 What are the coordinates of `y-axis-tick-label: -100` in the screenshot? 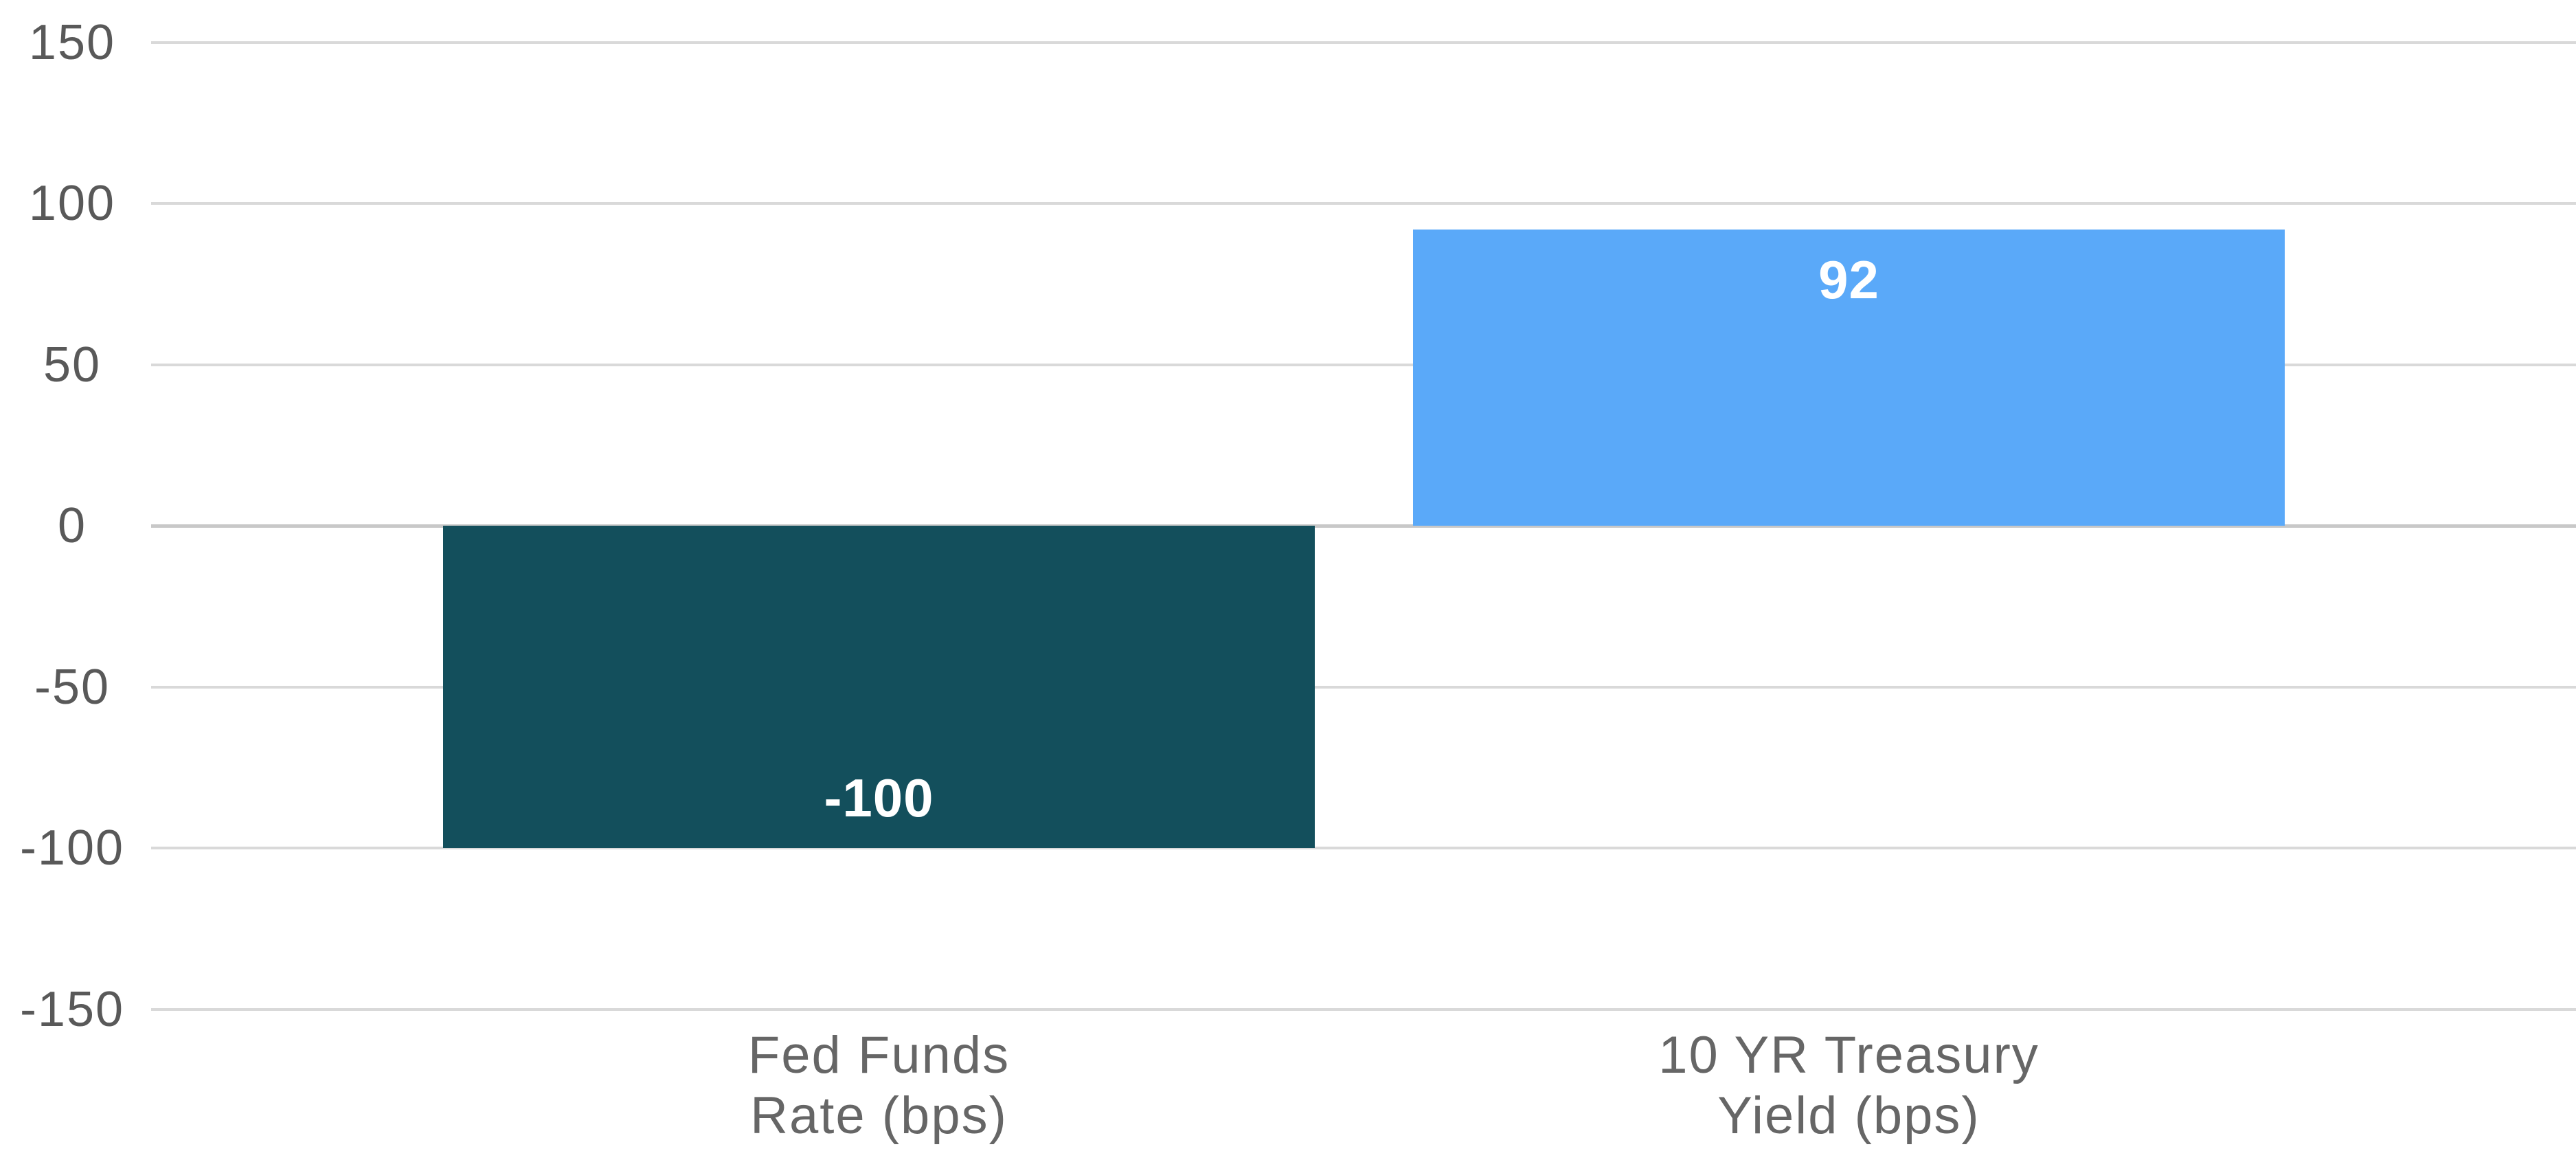 It's located at (72, 848).